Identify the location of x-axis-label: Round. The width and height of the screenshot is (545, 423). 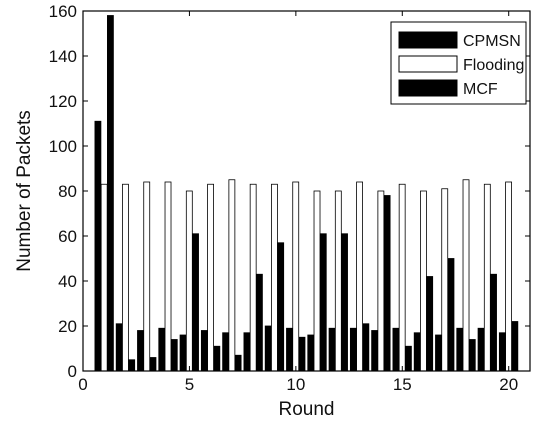
(307, 409).